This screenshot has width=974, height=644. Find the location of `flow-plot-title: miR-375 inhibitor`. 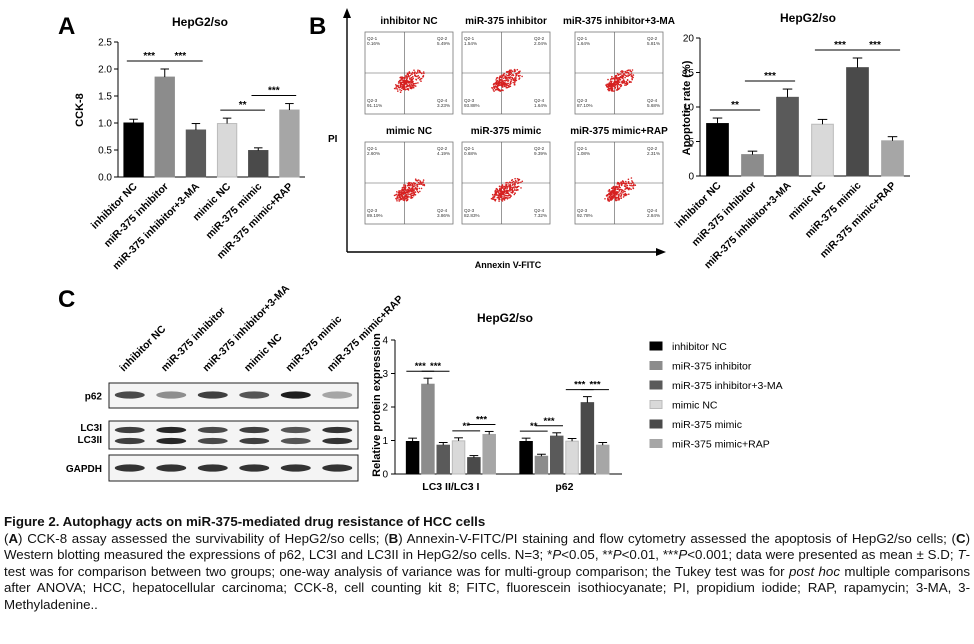

flow-plot-title: miR-375 inhibitor is located at coordinates (506, 21).